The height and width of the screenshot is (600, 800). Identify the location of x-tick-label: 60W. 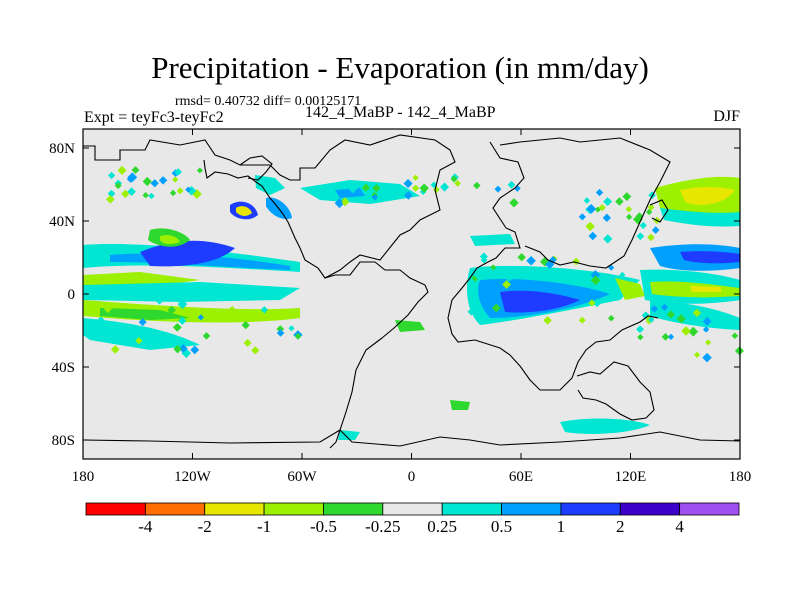
(302, 477).